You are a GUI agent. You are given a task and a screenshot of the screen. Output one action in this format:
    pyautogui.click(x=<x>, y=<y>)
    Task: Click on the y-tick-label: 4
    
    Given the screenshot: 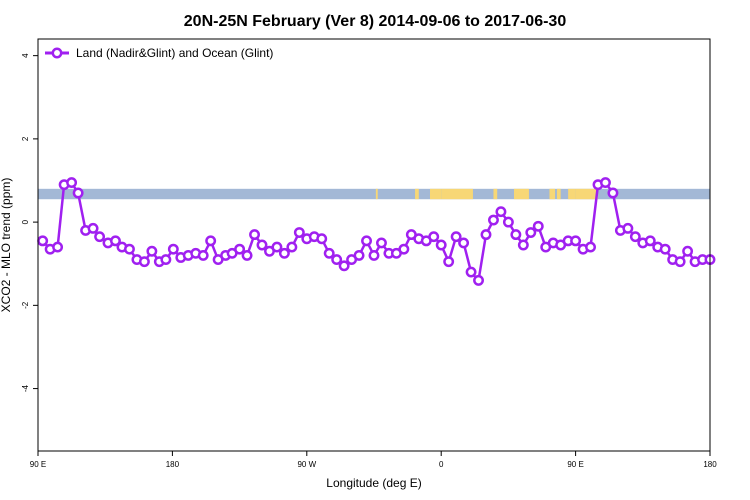 What is the action you would take?
    pyautogui.click(x=25, y=55)
    